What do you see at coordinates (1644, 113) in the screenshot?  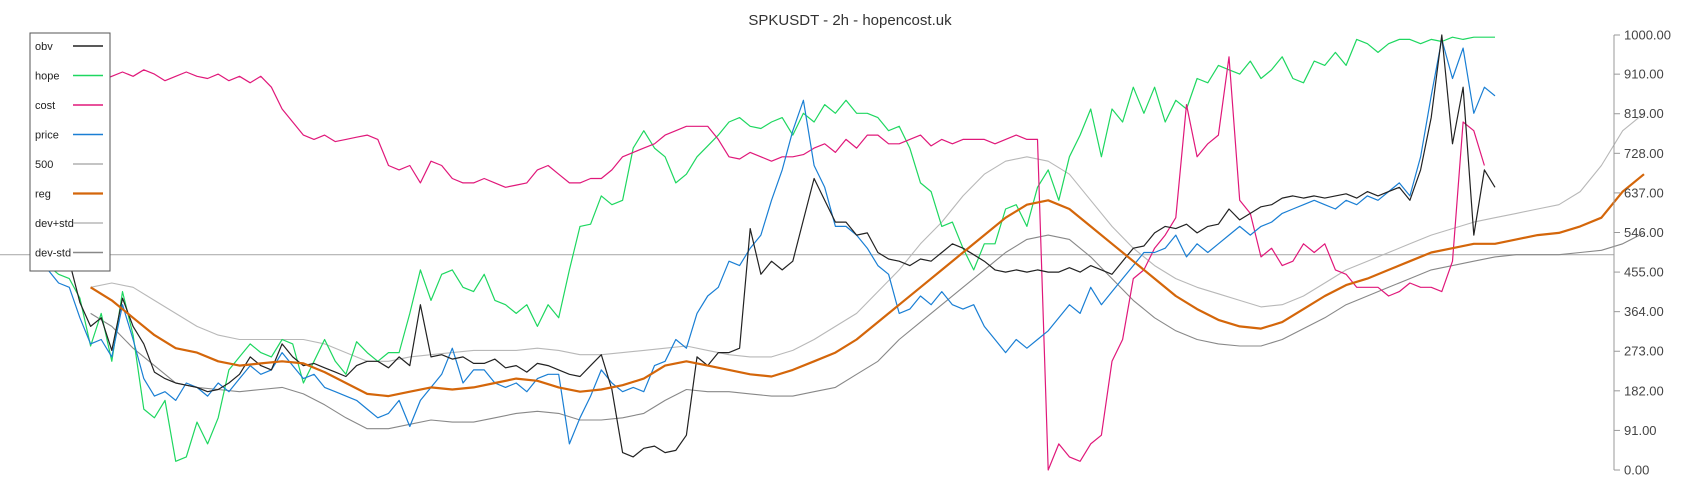 I see `y-tick-label: 819.00` at bounding box center [1644, 113].